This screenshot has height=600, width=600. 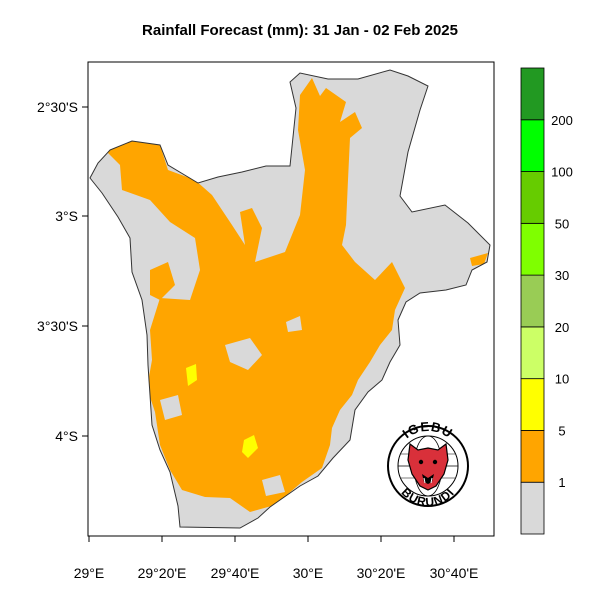 I want to click on legend-label: 20, so click(x=562, y=327).